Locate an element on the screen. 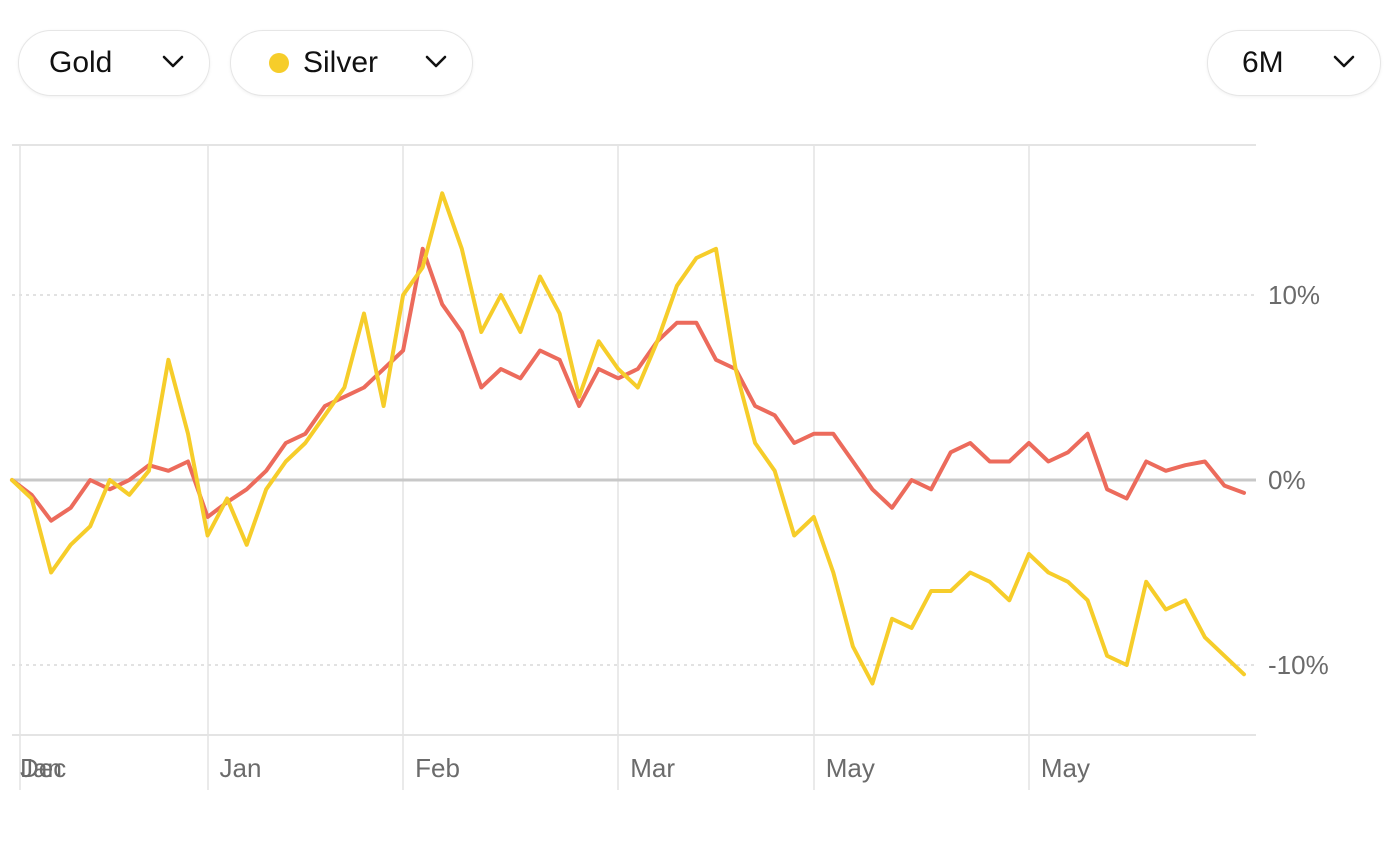 The width and height of the screenshot is (1400, 848). x-tick-label-3: Feb is located at coordinates (437, 768).